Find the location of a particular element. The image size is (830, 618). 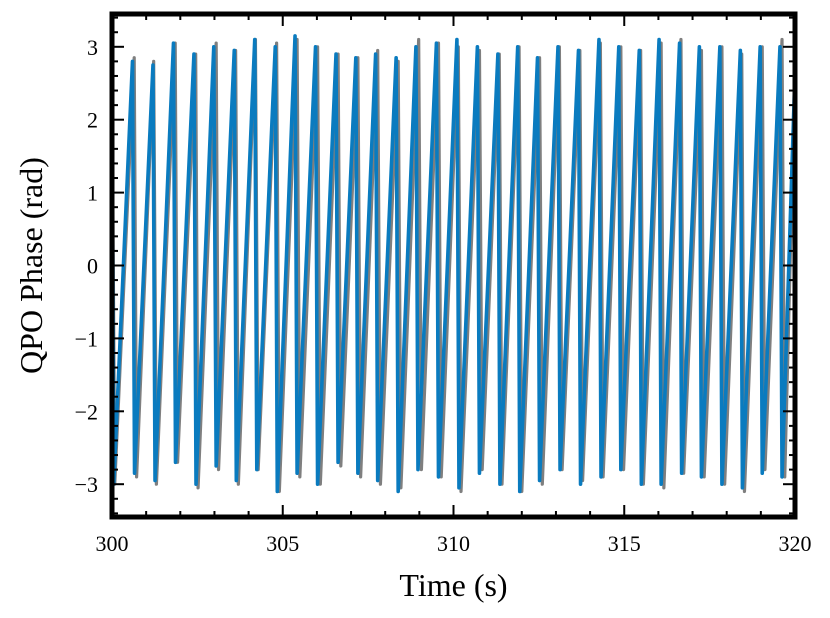

y-tick-label: 3 is located at coordinates (92, 47).